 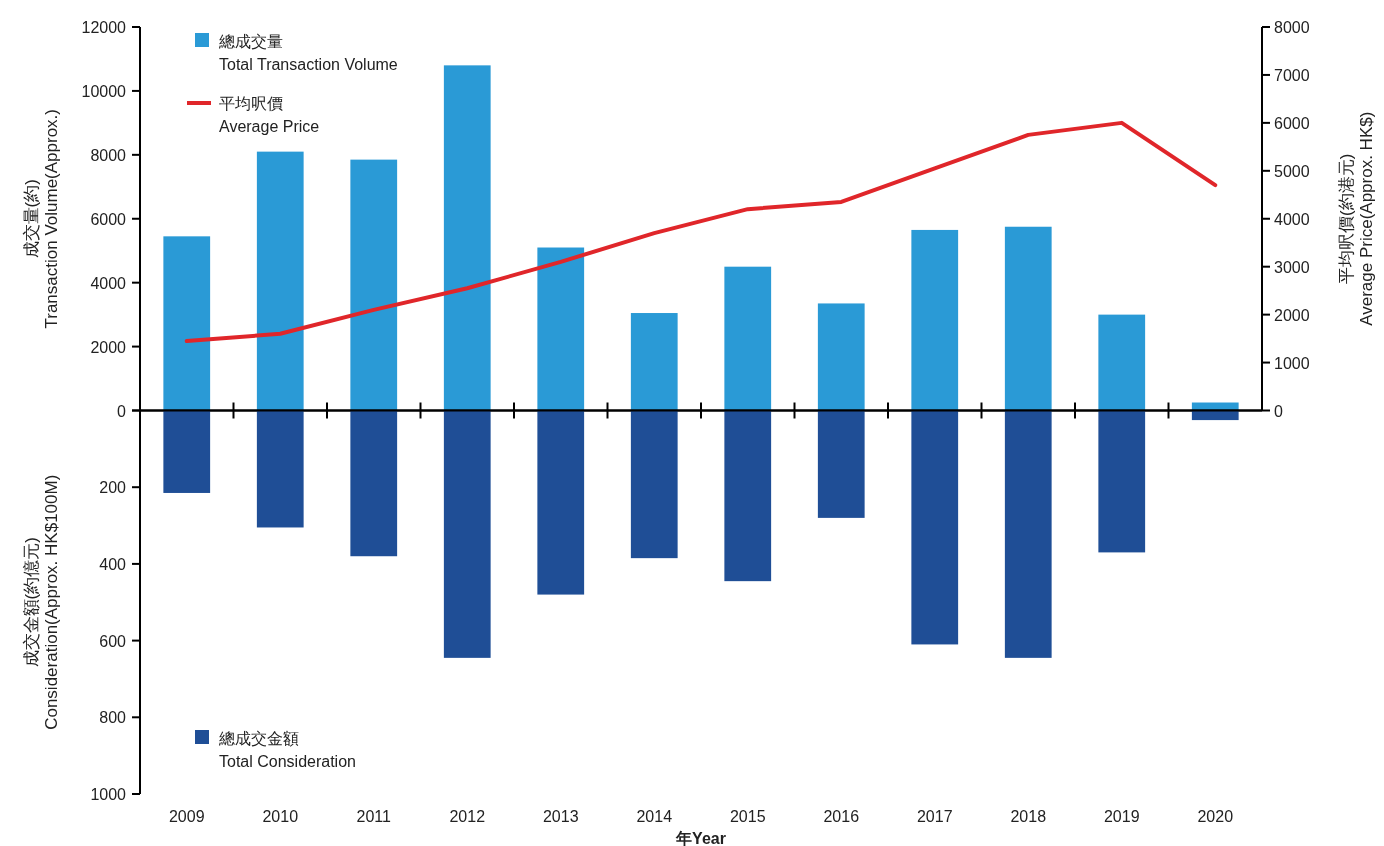 I want to click on x-axis-title: 年Year, so click(x=700, y=838).